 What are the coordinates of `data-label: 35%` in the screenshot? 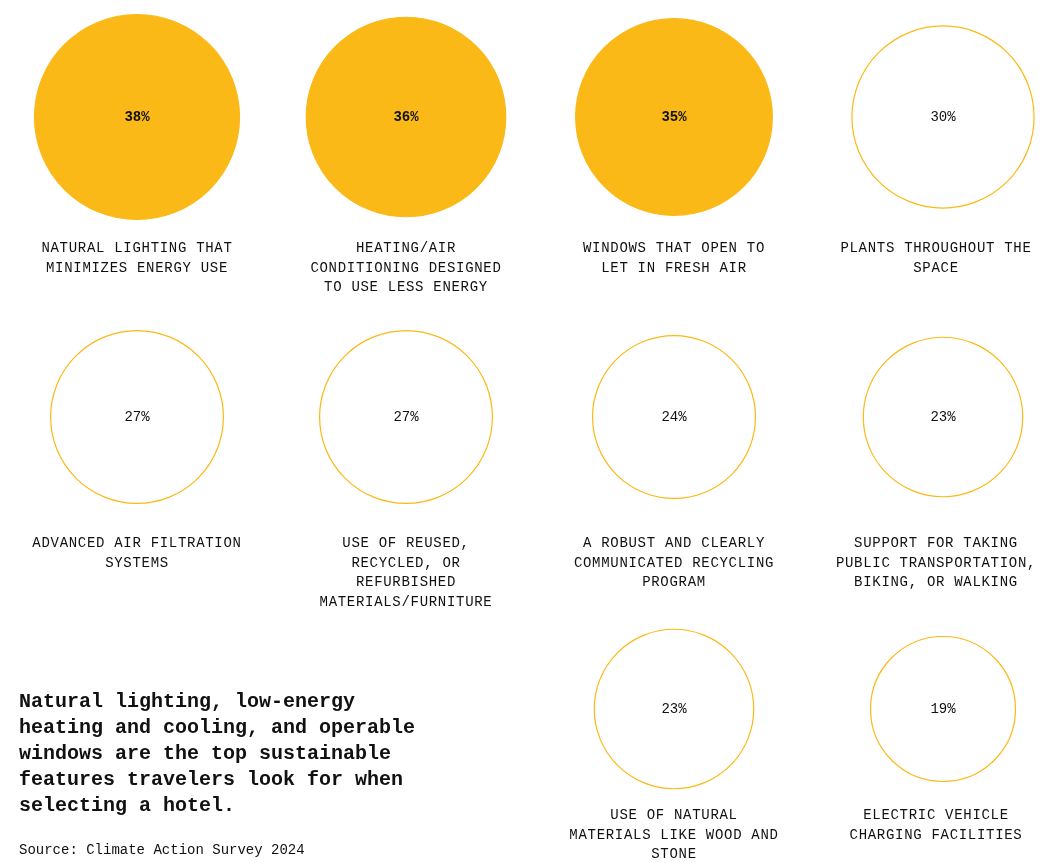 It's located at (674, 116).